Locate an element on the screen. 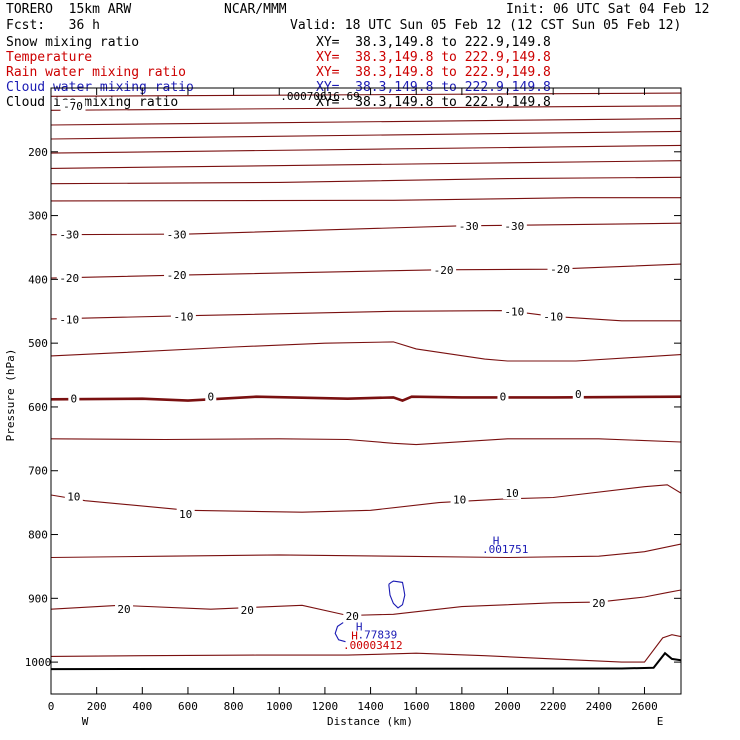  isotherm-label-5: -20 is located at coordinates (69, 278).